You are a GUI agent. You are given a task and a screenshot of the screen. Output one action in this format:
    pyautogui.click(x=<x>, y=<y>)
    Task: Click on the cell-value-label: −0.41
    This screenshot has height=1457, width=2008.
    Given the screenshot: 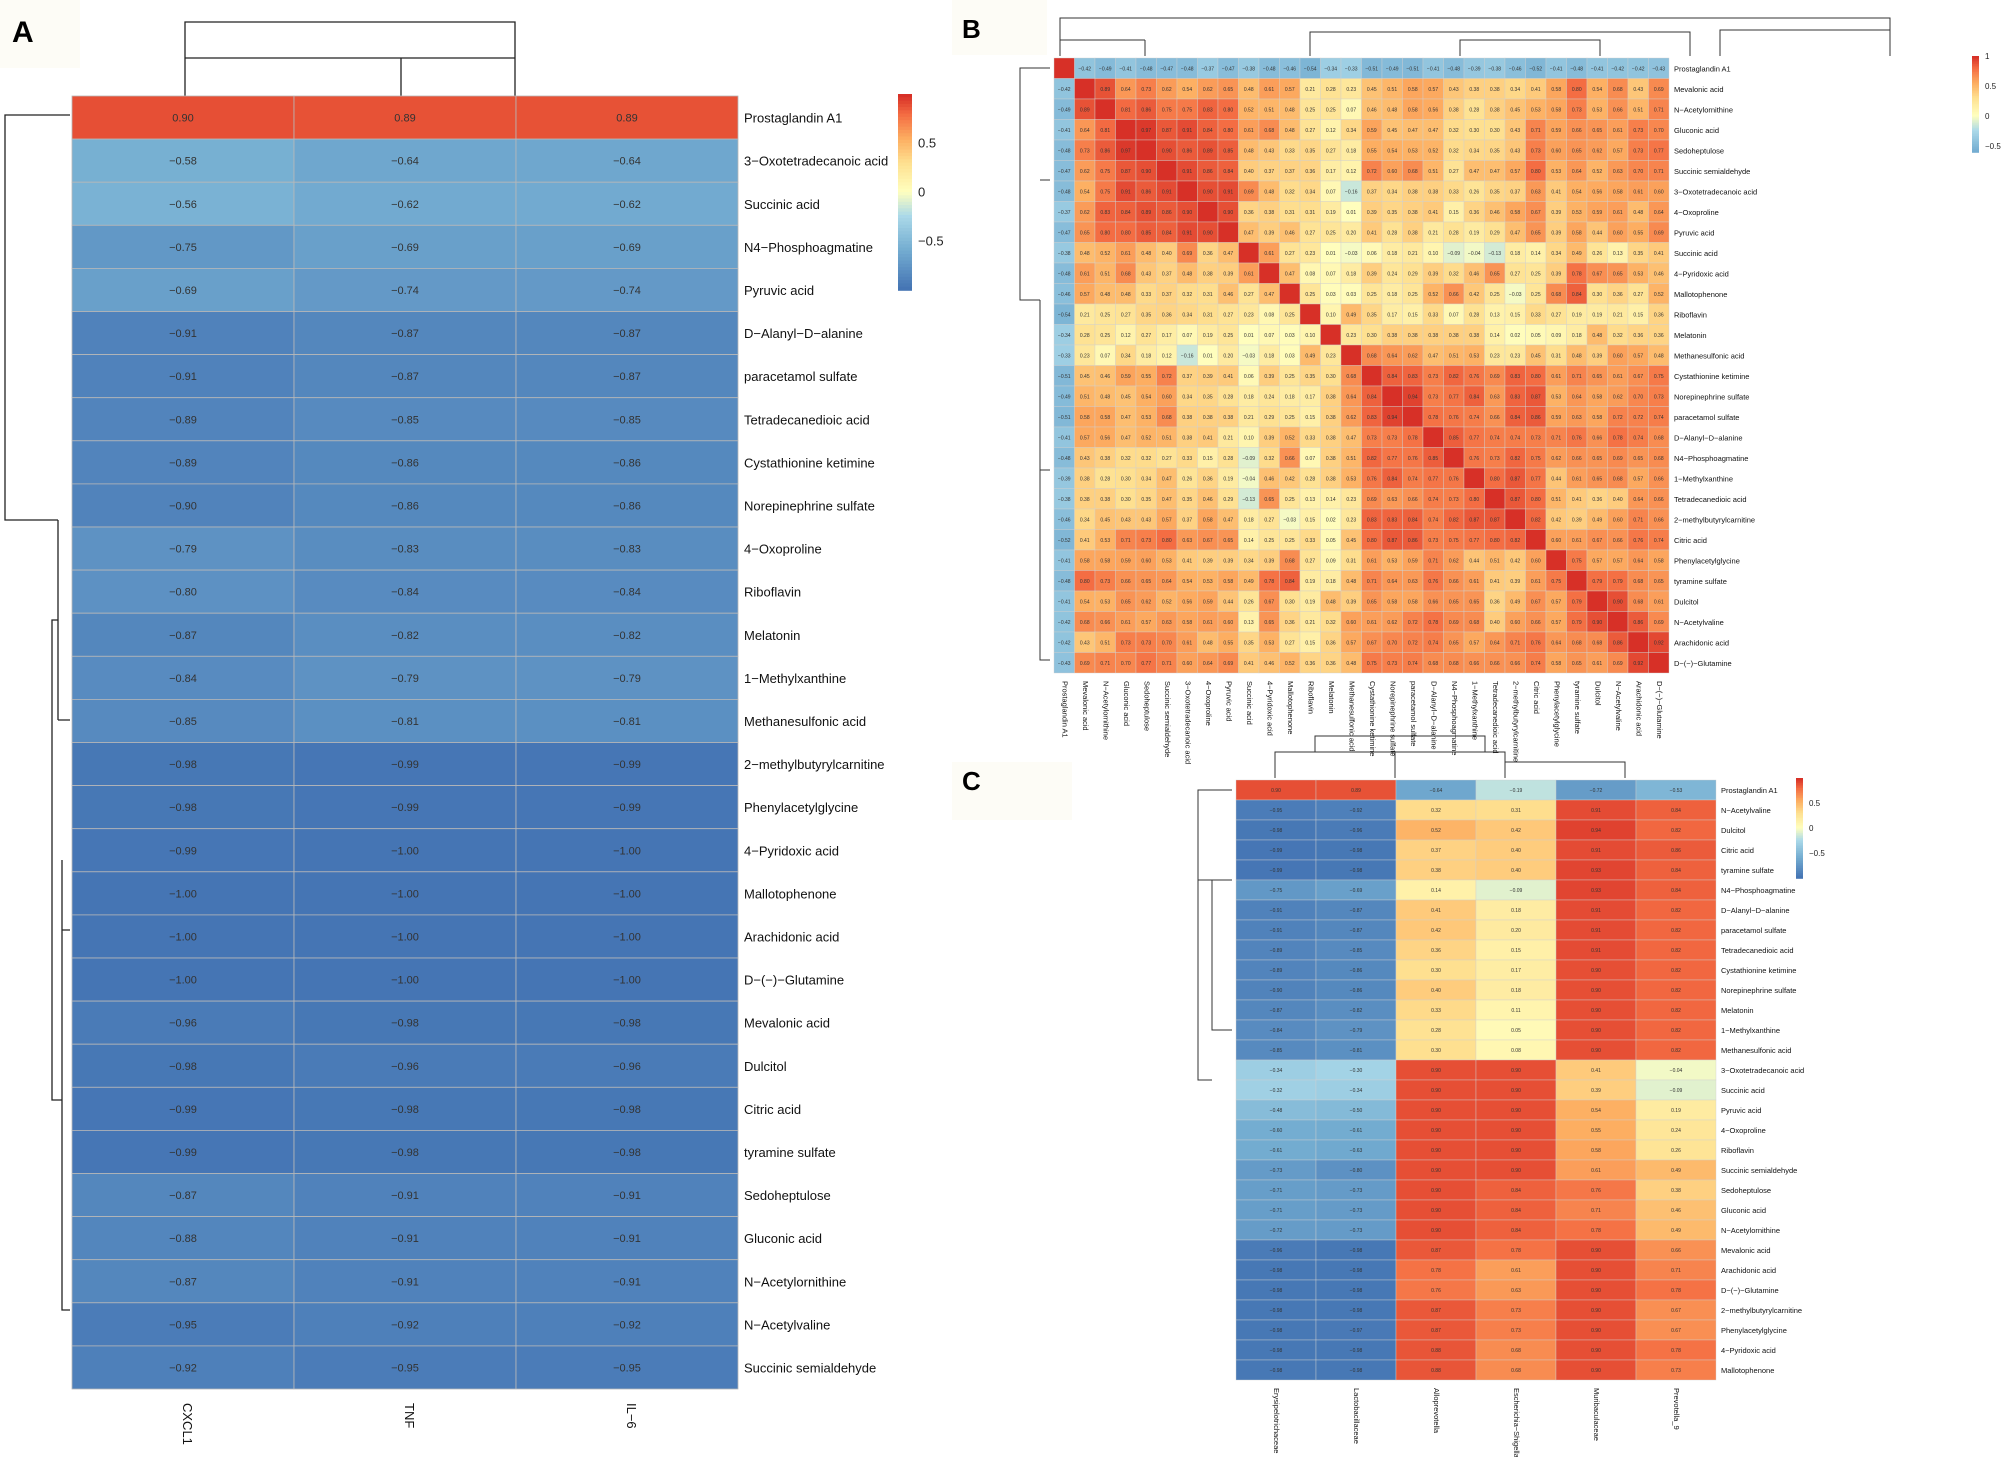 What is the action you would take?
    pyautogui.click(x=1064, y=131)
    